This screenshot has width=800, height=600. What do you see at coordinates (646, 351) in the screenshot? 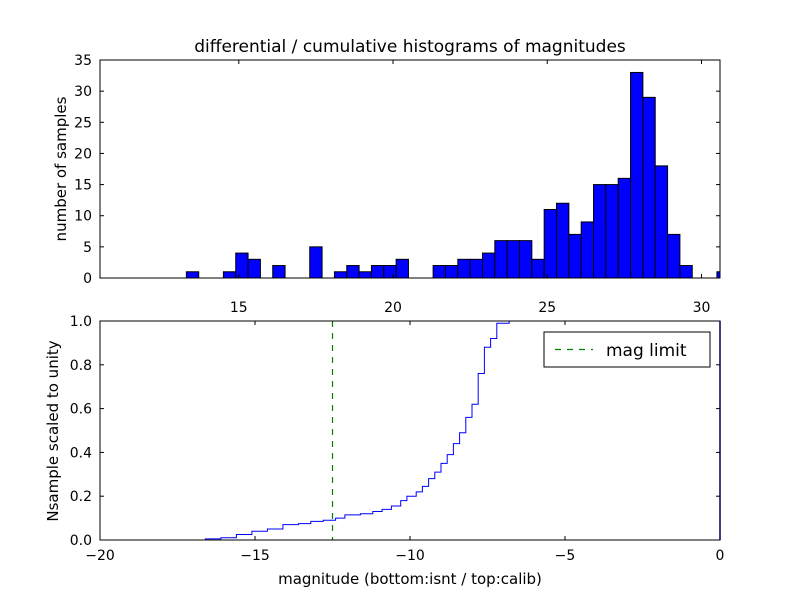
I see `legend-label-mag-limit: mag limit` at bounding box center [646, 351].